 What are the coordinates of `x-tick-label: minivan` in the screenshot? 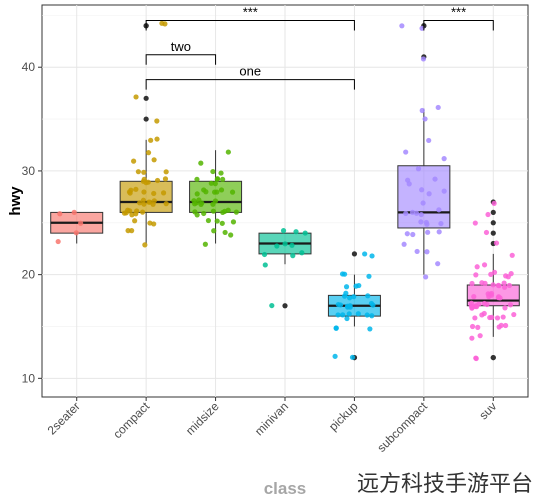 It's located at (271, 418).